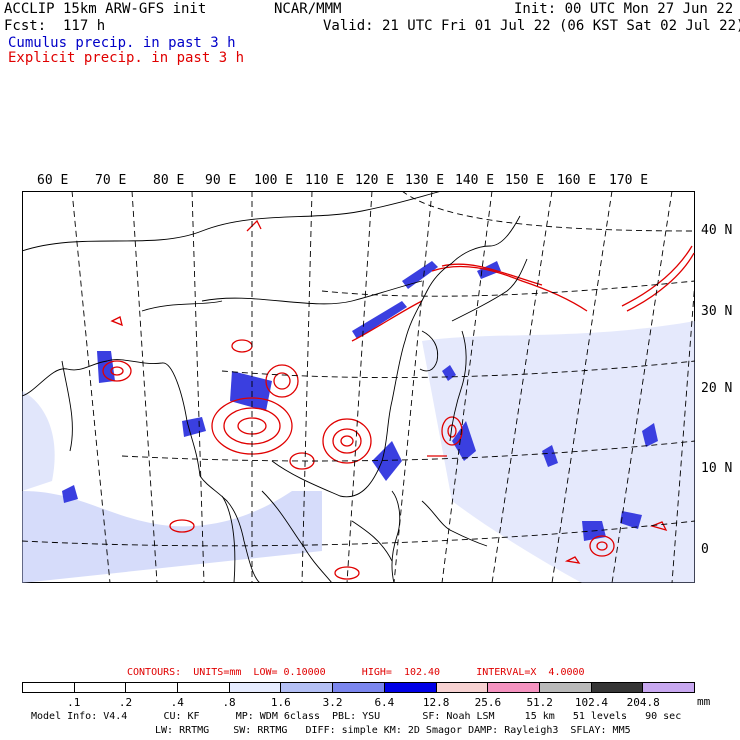 The width and height of the screenshot is (740, 740). I want to click on lon-label: 150 E, so click(525, 180).